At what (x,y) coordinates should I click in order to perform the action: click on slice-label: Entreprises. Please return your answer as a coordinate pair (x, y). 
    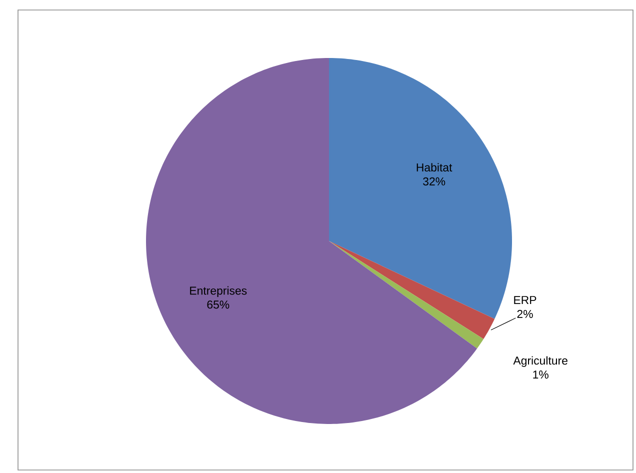
    Looking at the image, I should click on (218, 291).